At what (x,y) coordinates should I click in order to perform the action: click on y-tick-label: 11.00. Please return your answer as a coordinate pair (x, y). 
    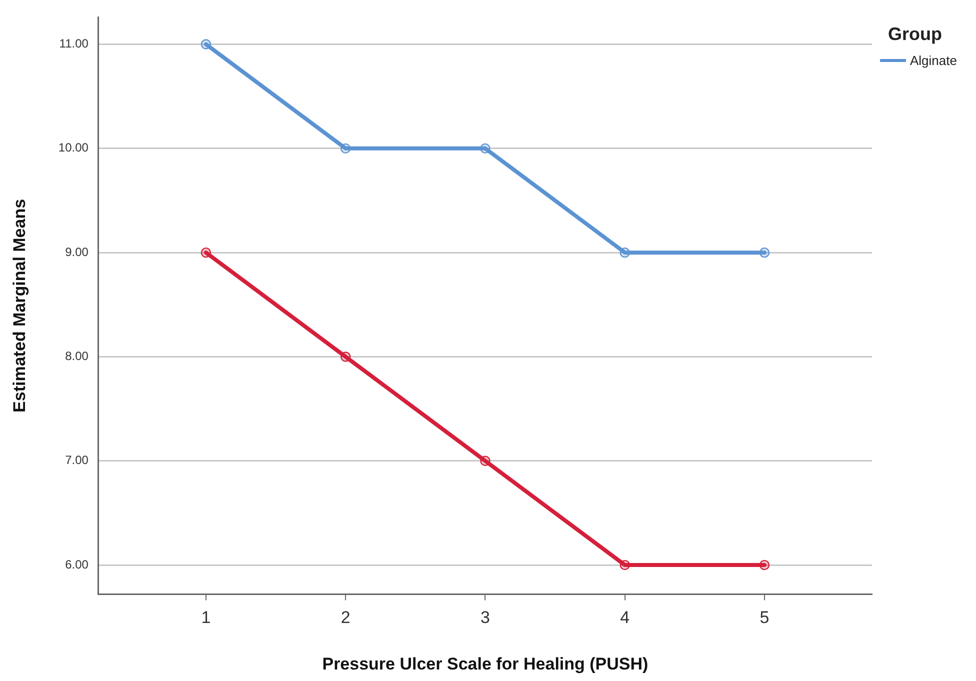
    Looking at the image, I should click on (74, 43).